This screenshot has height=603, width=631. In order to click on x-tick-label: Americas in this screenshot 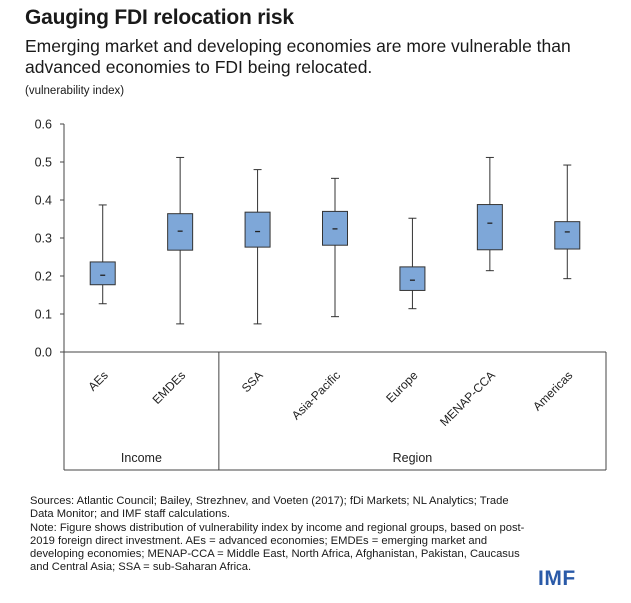, I will do `click(552, 390)`.